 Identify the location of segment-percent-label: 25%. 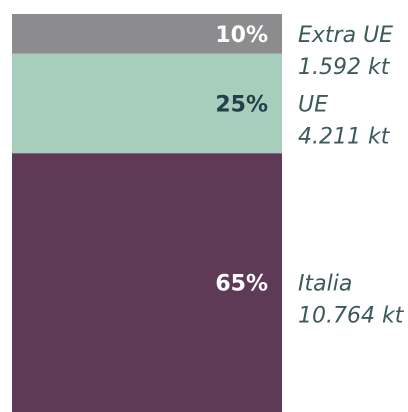
(241, 105).